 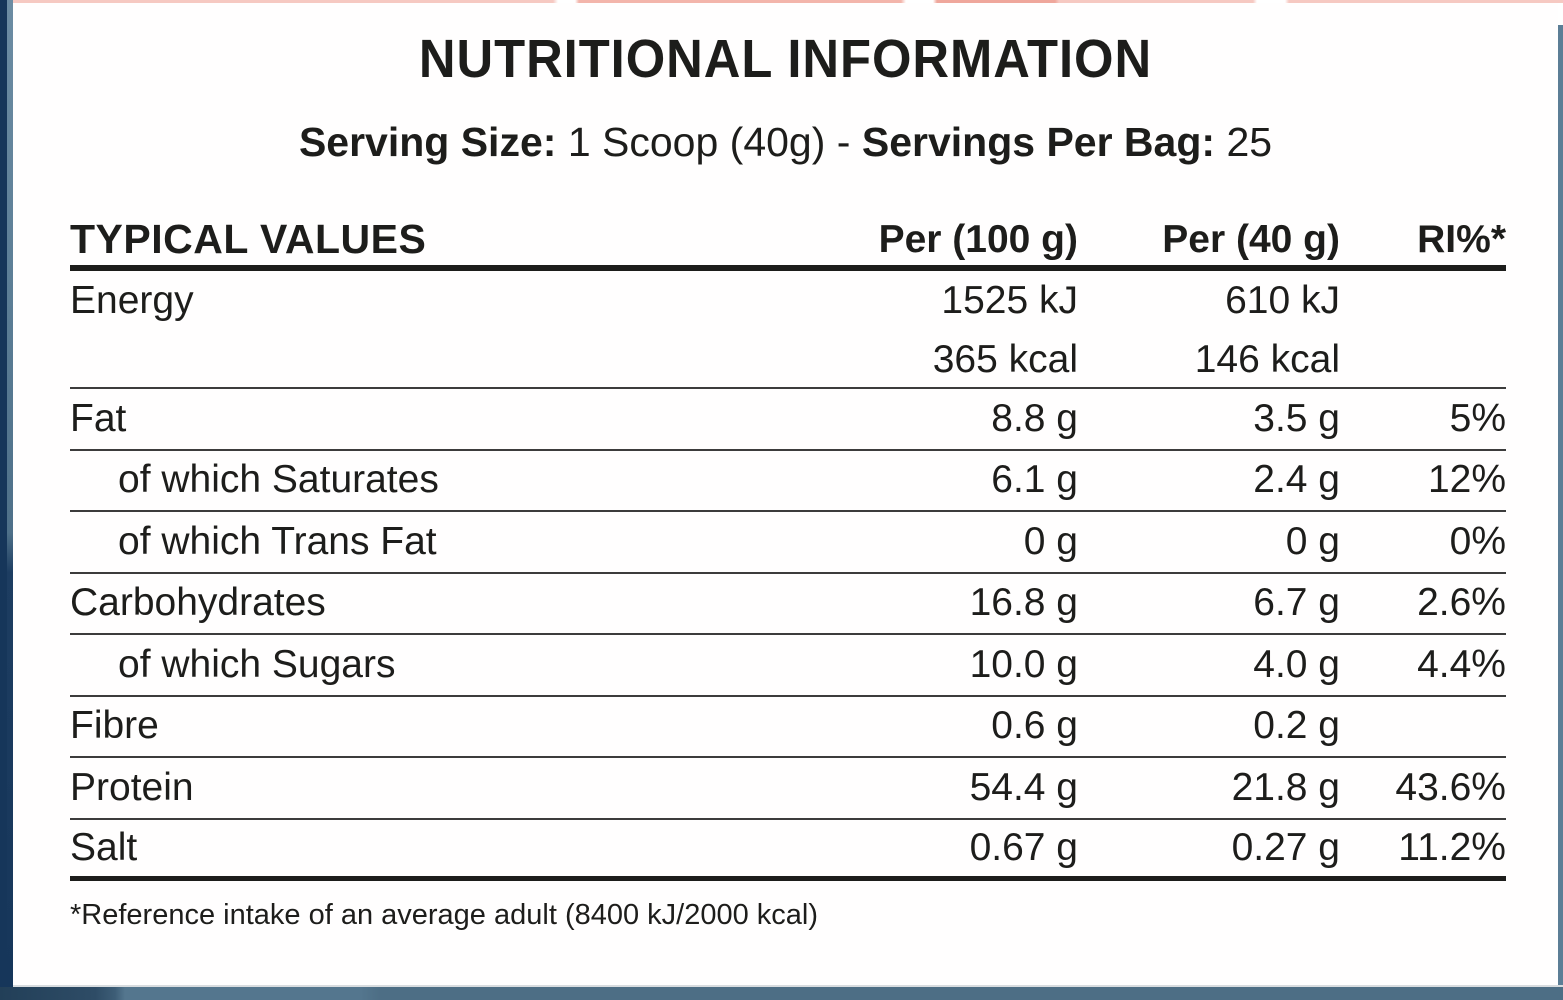 I want to click on value-ri-percent: 12%, so click(x=1466, y=480).